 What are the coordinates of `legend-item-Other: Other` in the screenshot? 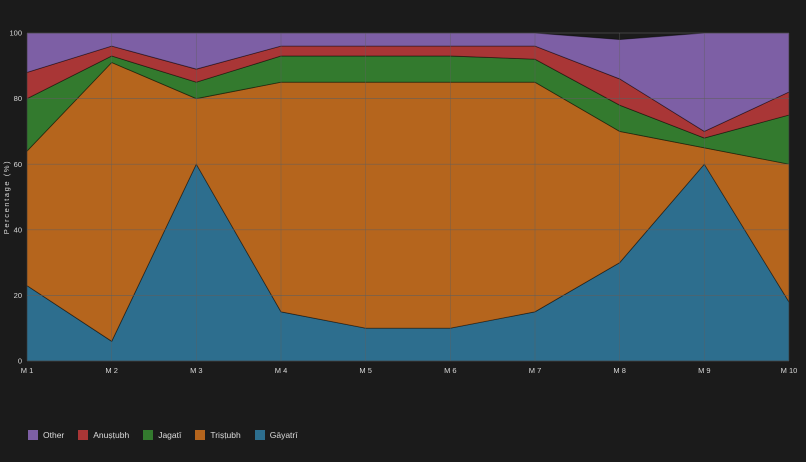 It's located at (46, 435).